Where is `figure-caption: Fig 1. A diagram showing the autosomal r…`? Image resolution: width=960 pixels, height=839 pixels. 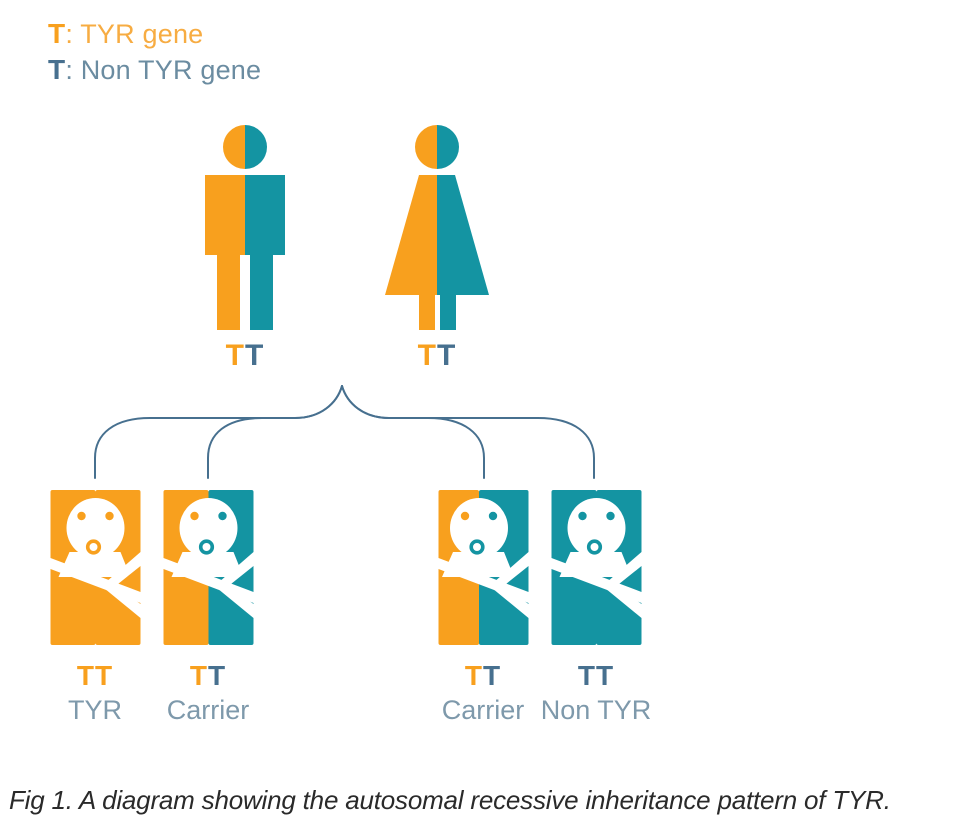
figure-caption: Fig 1. A diagram showing the autosomal r… is located at coordinates (450, 800).